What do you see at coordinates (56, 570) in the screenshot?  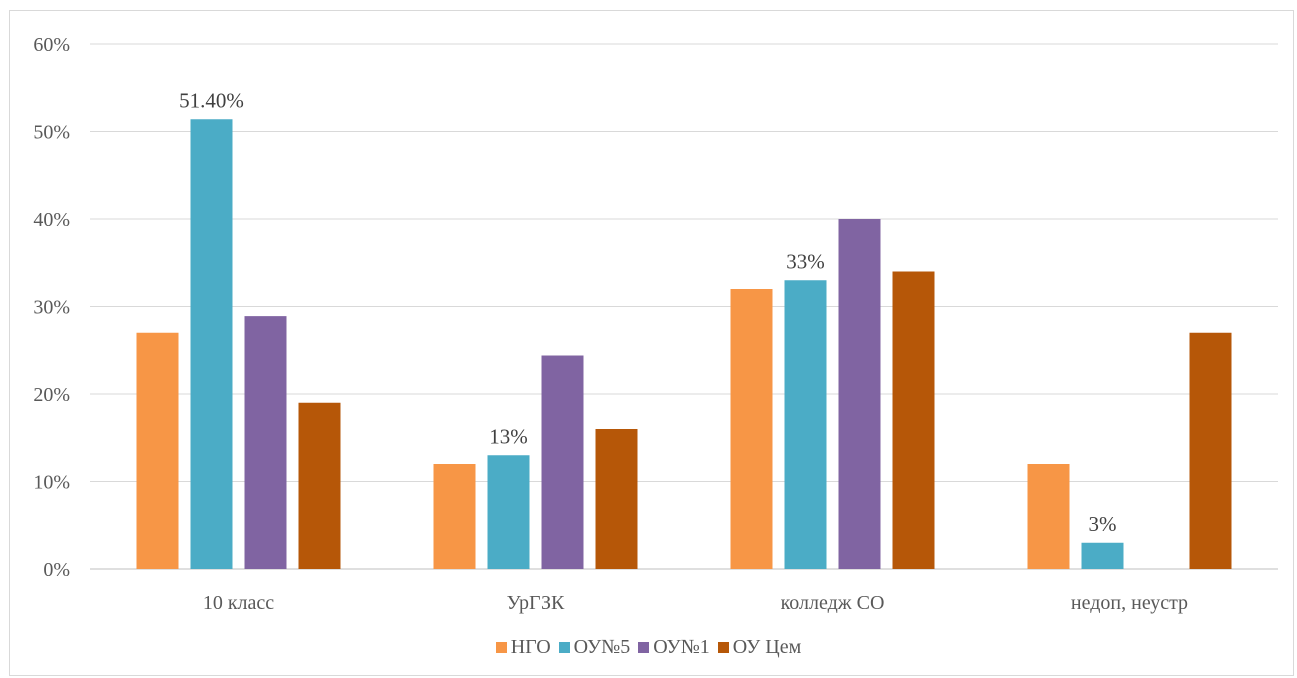 I see `y-tick-label: 0%` at bounding box center [56, 570].